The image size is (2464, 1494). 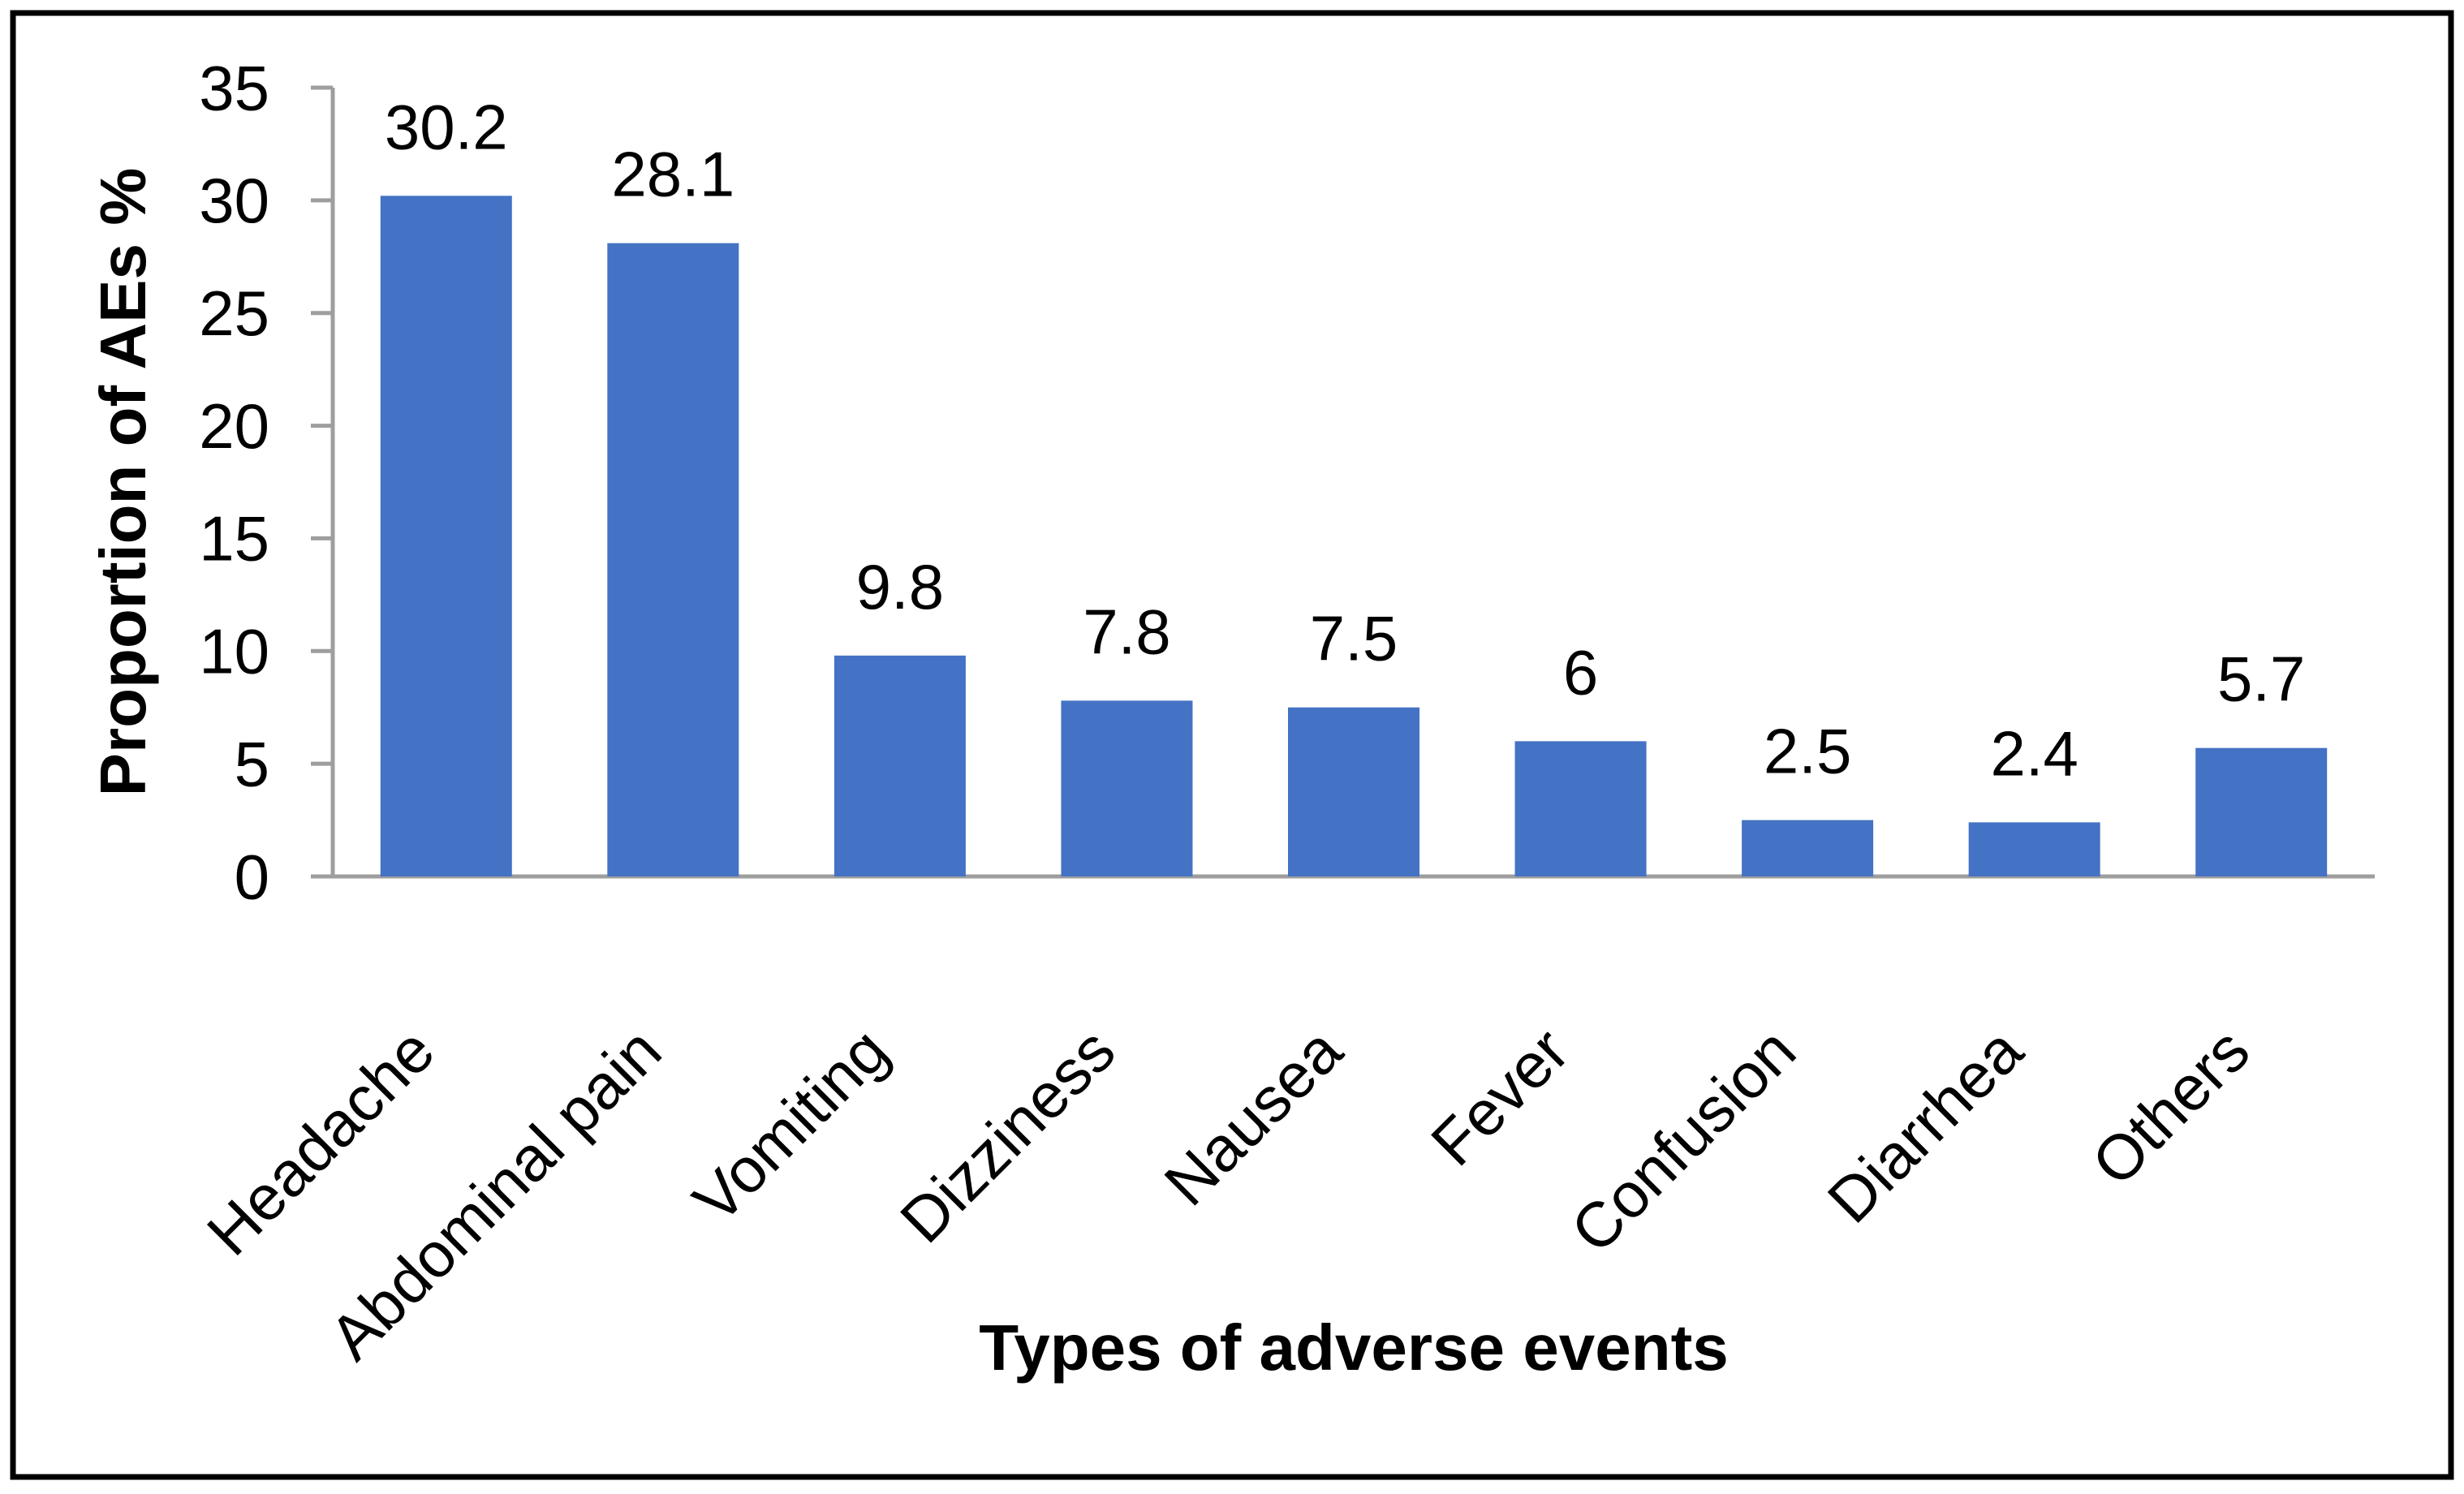 I want to click on y-tick-label: 35, so click(x=234, y=87).